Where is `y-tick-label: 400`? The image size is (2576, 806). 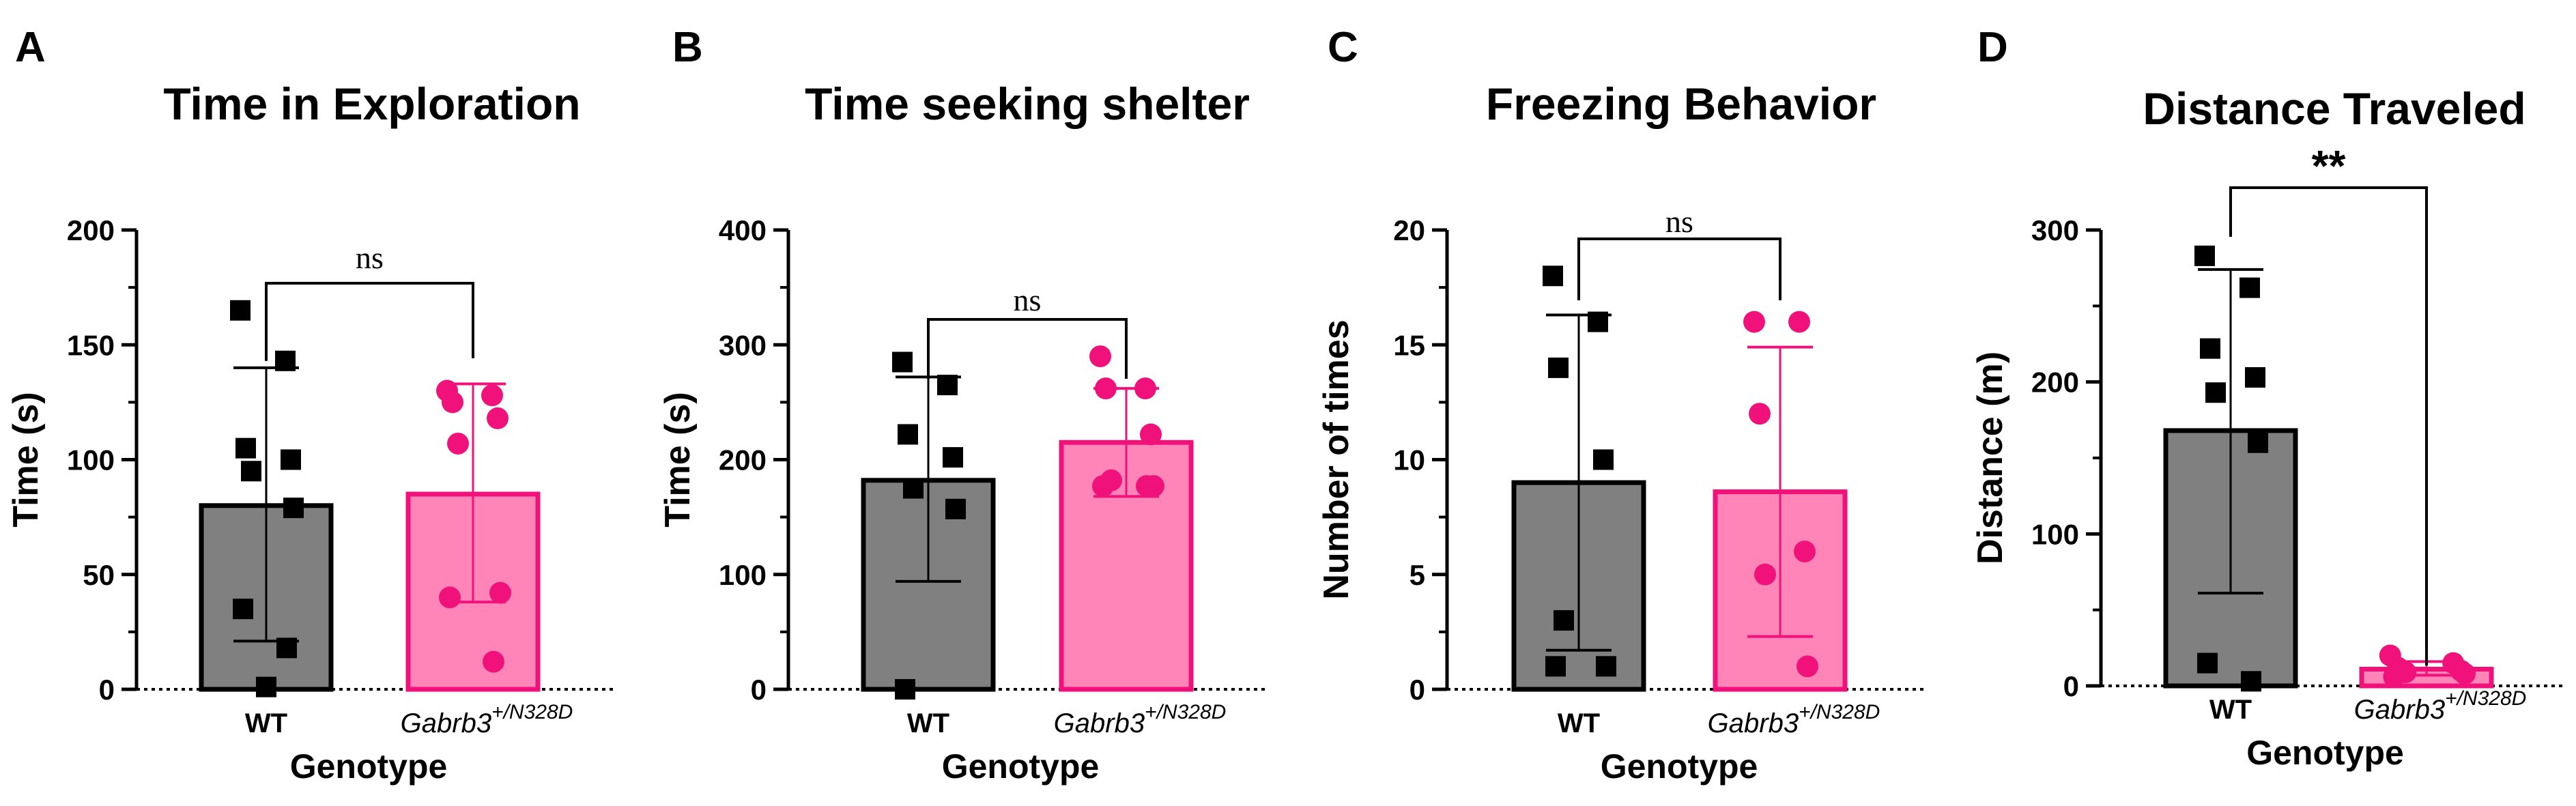 y-tick-label: 400 is located at coordinates (743, 230).